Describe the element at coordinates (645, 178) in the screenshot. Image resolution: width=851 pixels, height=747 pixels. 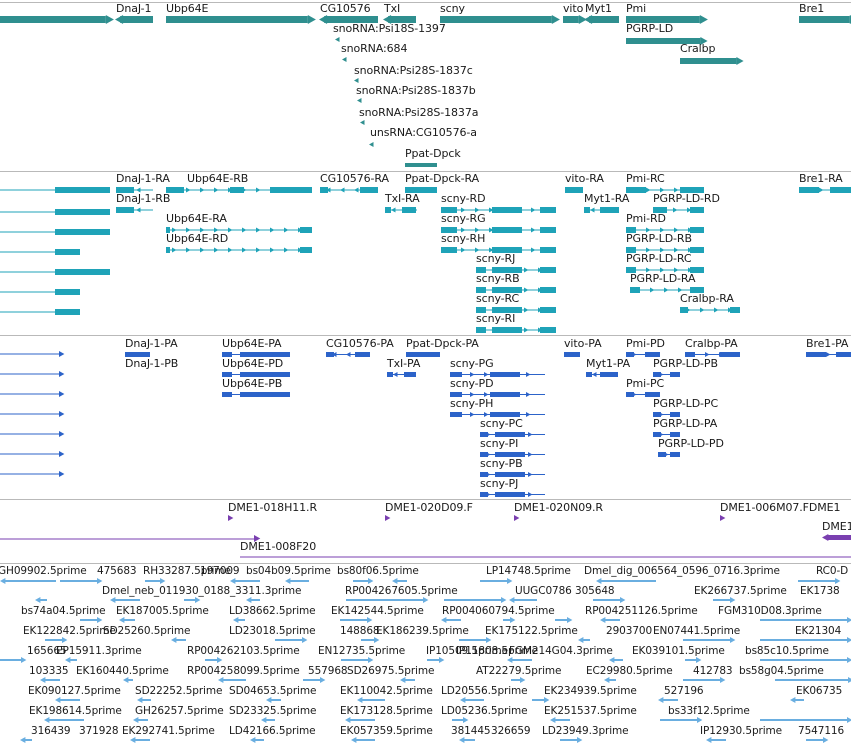
I see `feature-label-pmi-rc: Pmi-RC` at that location.